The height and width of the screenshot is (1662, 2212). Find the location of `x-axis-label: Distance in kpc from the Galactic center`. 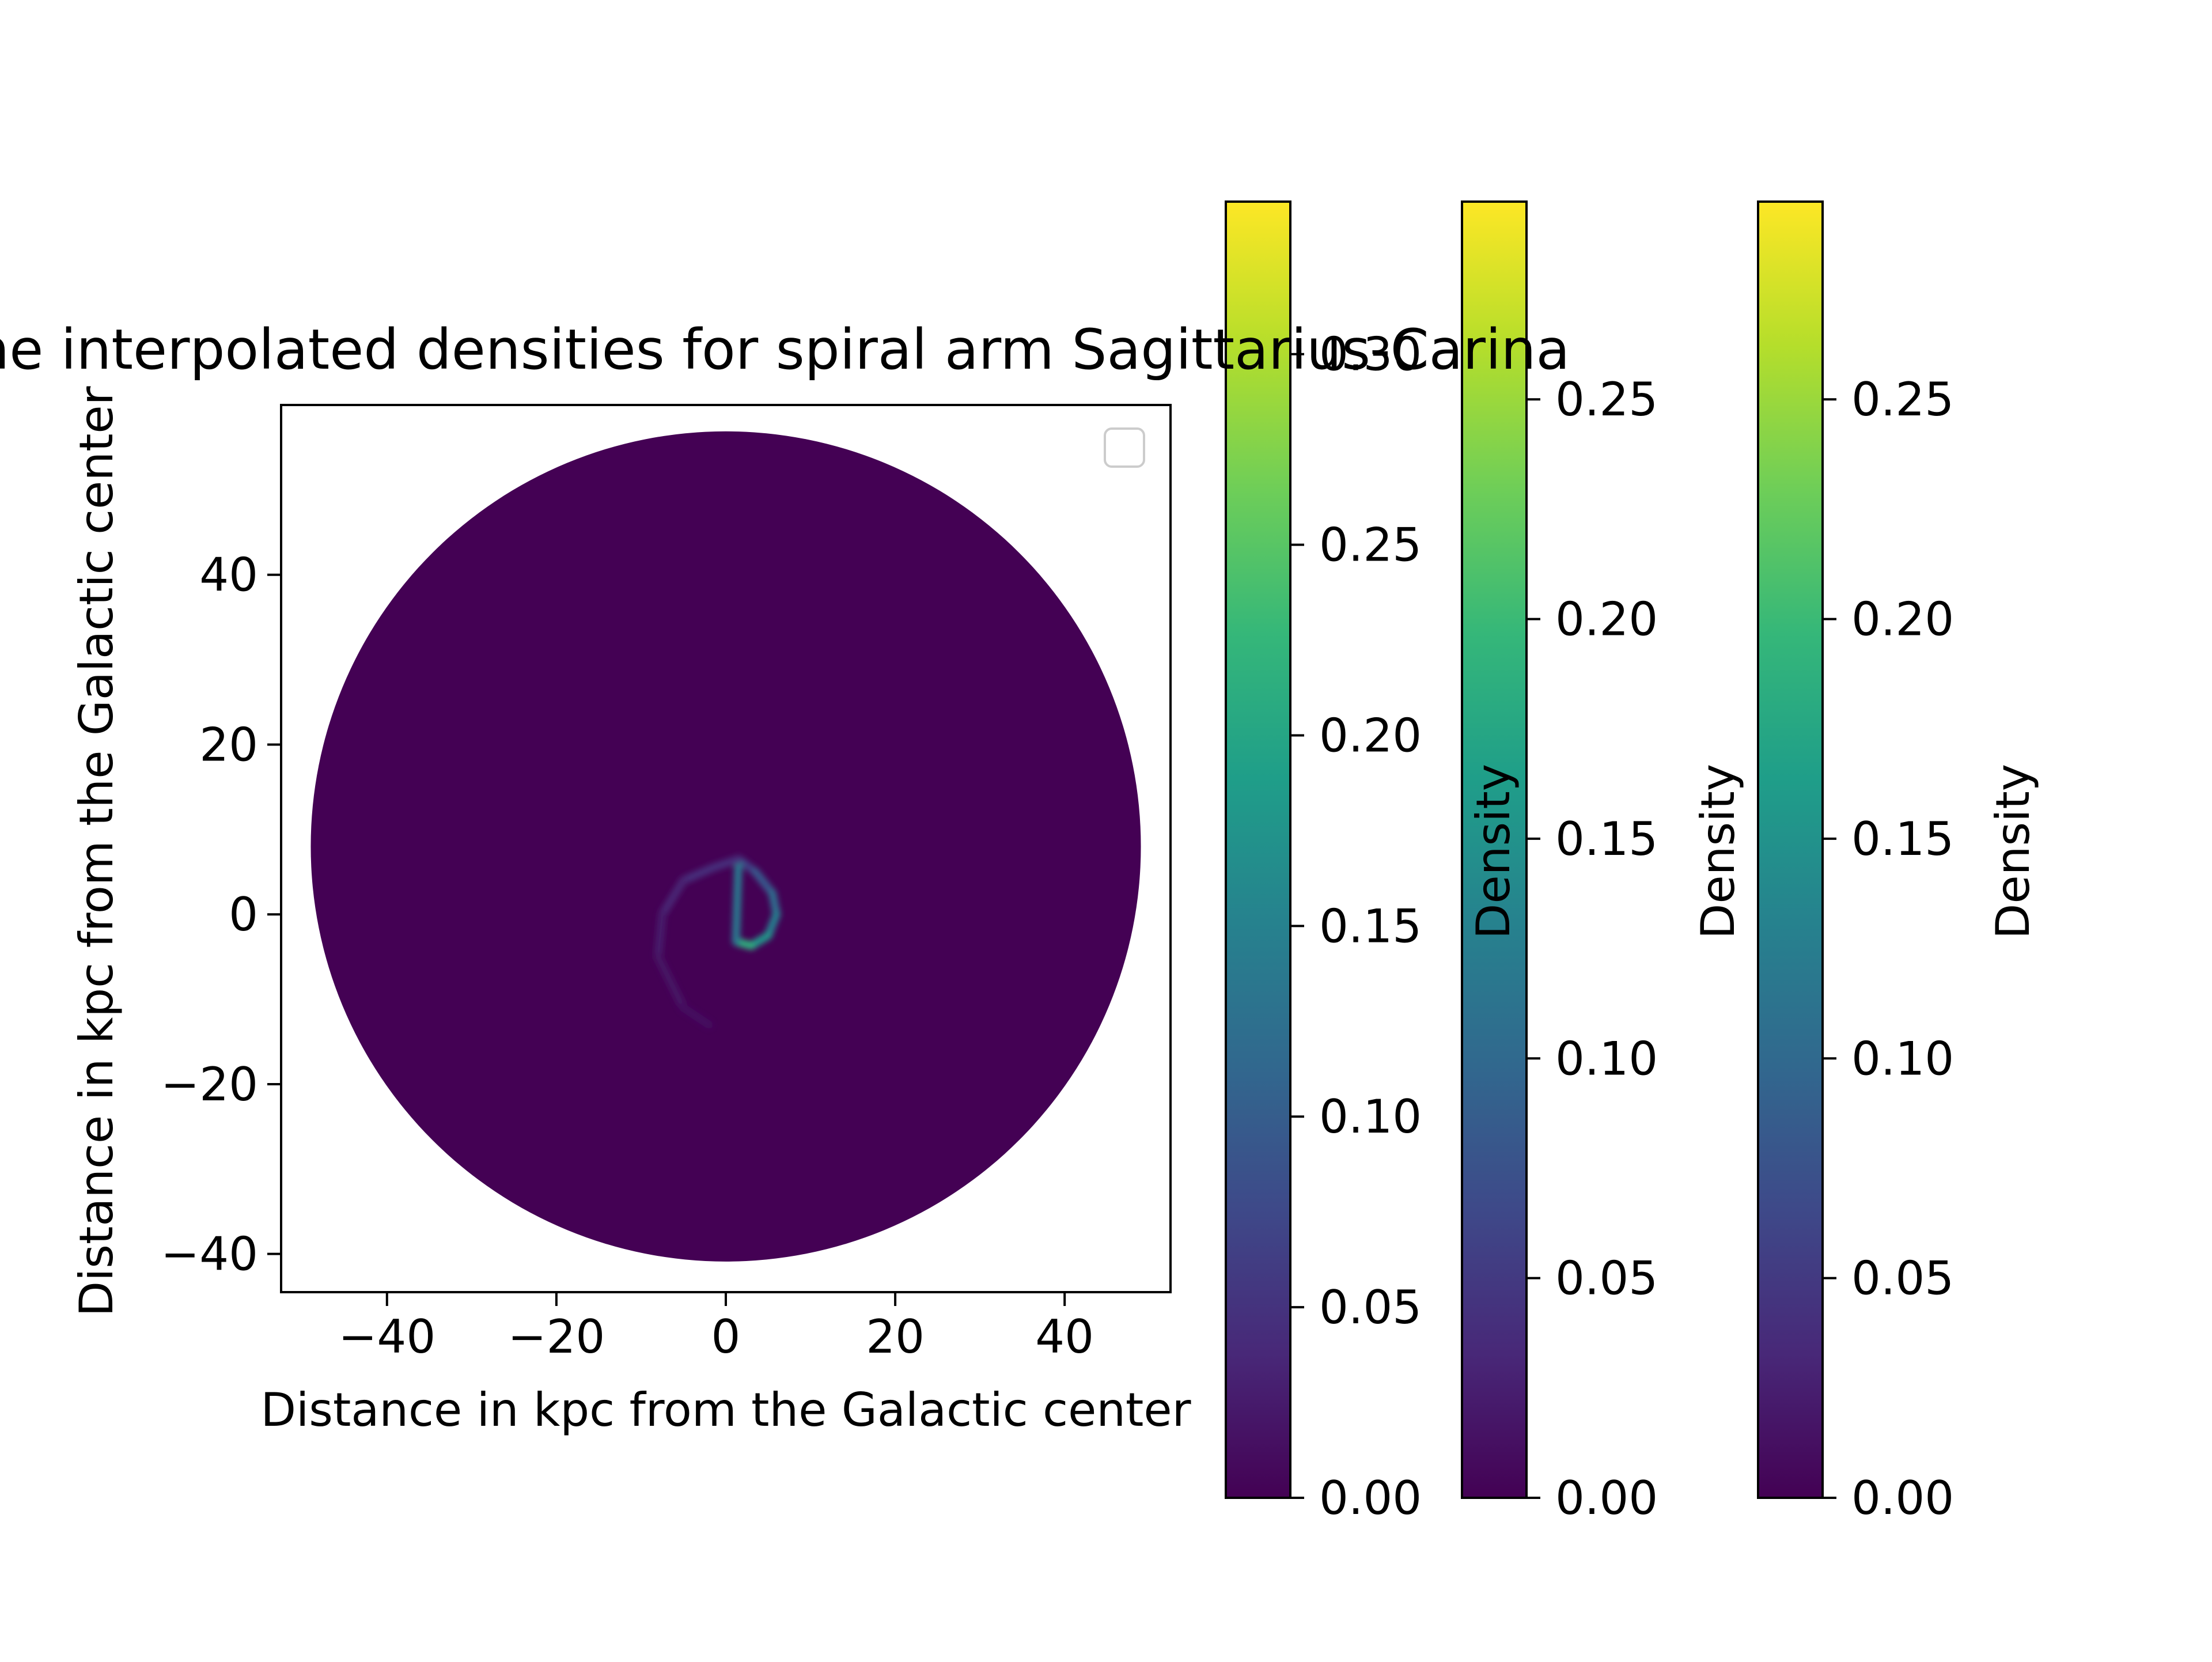

x-axis-label: Distance in kpc from the Galactic center is located at coordinates (725, 1410).